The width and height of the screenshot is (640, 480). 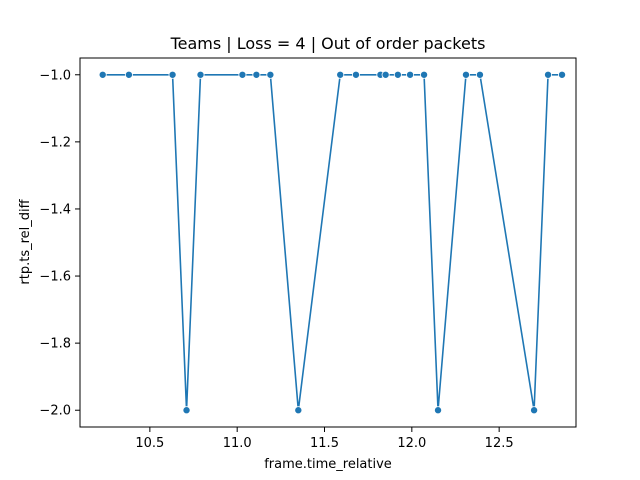 I want to click on chart-title: Teams | Loss = 4 | Out of order packets, so click(x=328, y=43).